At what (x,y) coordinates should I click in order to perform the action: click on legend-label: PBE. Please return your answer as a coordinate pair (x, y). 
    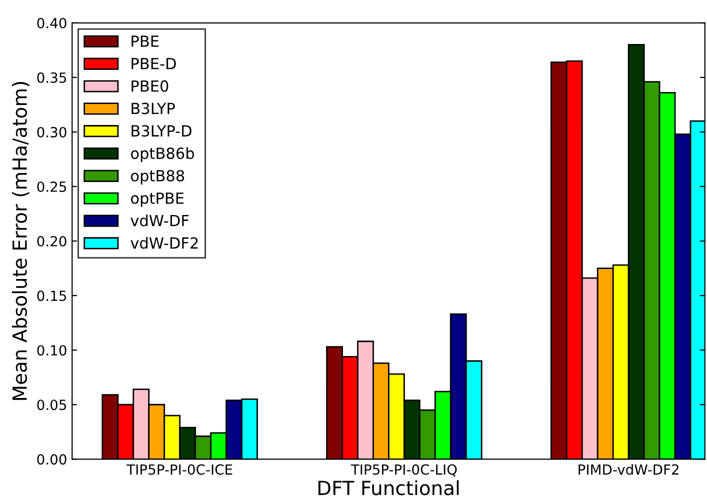
    Looking at the image, I should click on (145, 41).